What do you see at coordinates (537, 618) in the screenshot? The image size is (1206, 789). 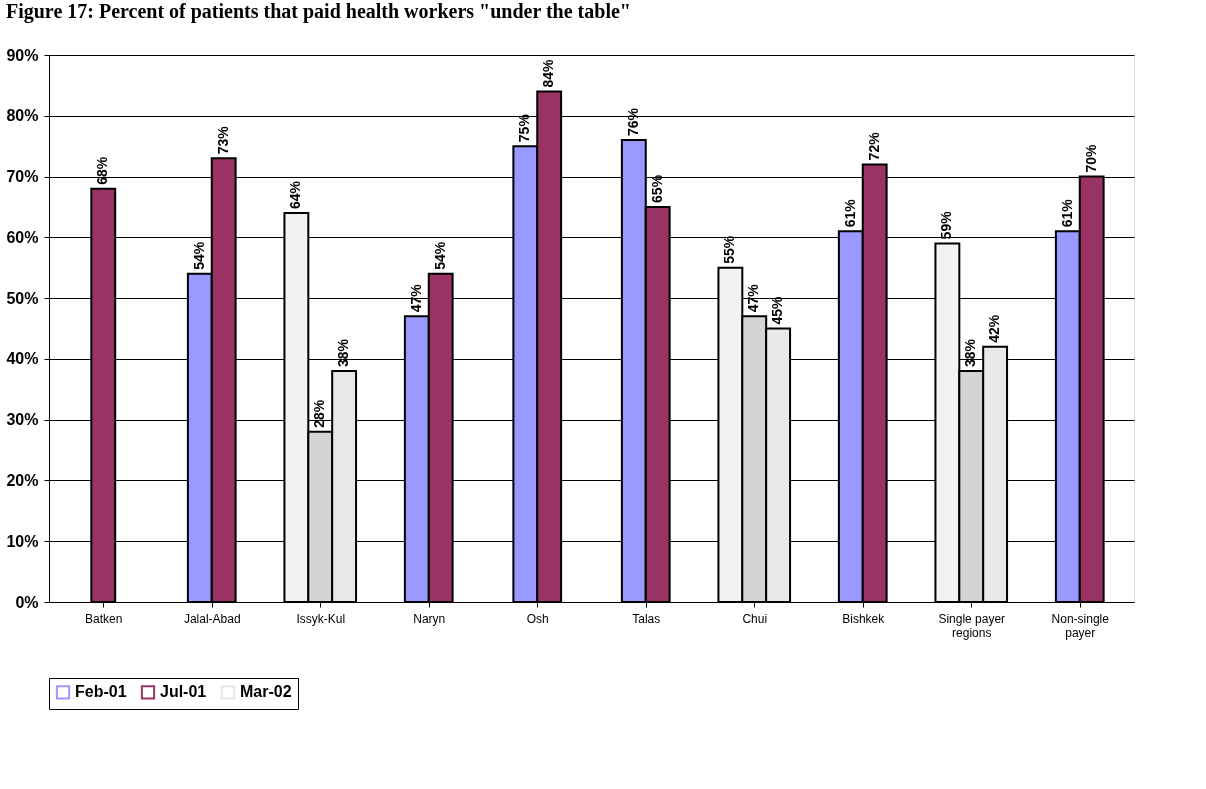 I see `x-tick-label: Osh` at bounding box center [537, 618].